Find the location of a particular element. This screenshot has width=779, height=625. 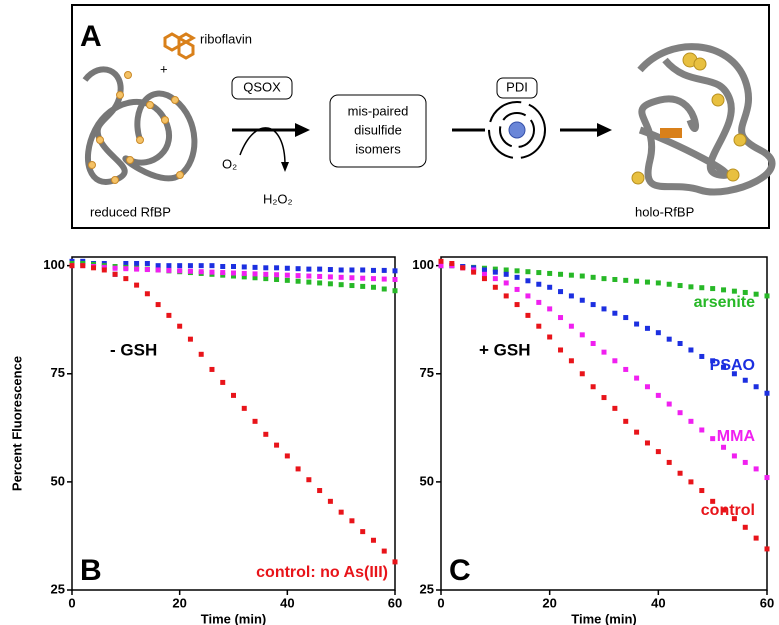

x-tick-label: 20 is located at coordinates (549, 602).